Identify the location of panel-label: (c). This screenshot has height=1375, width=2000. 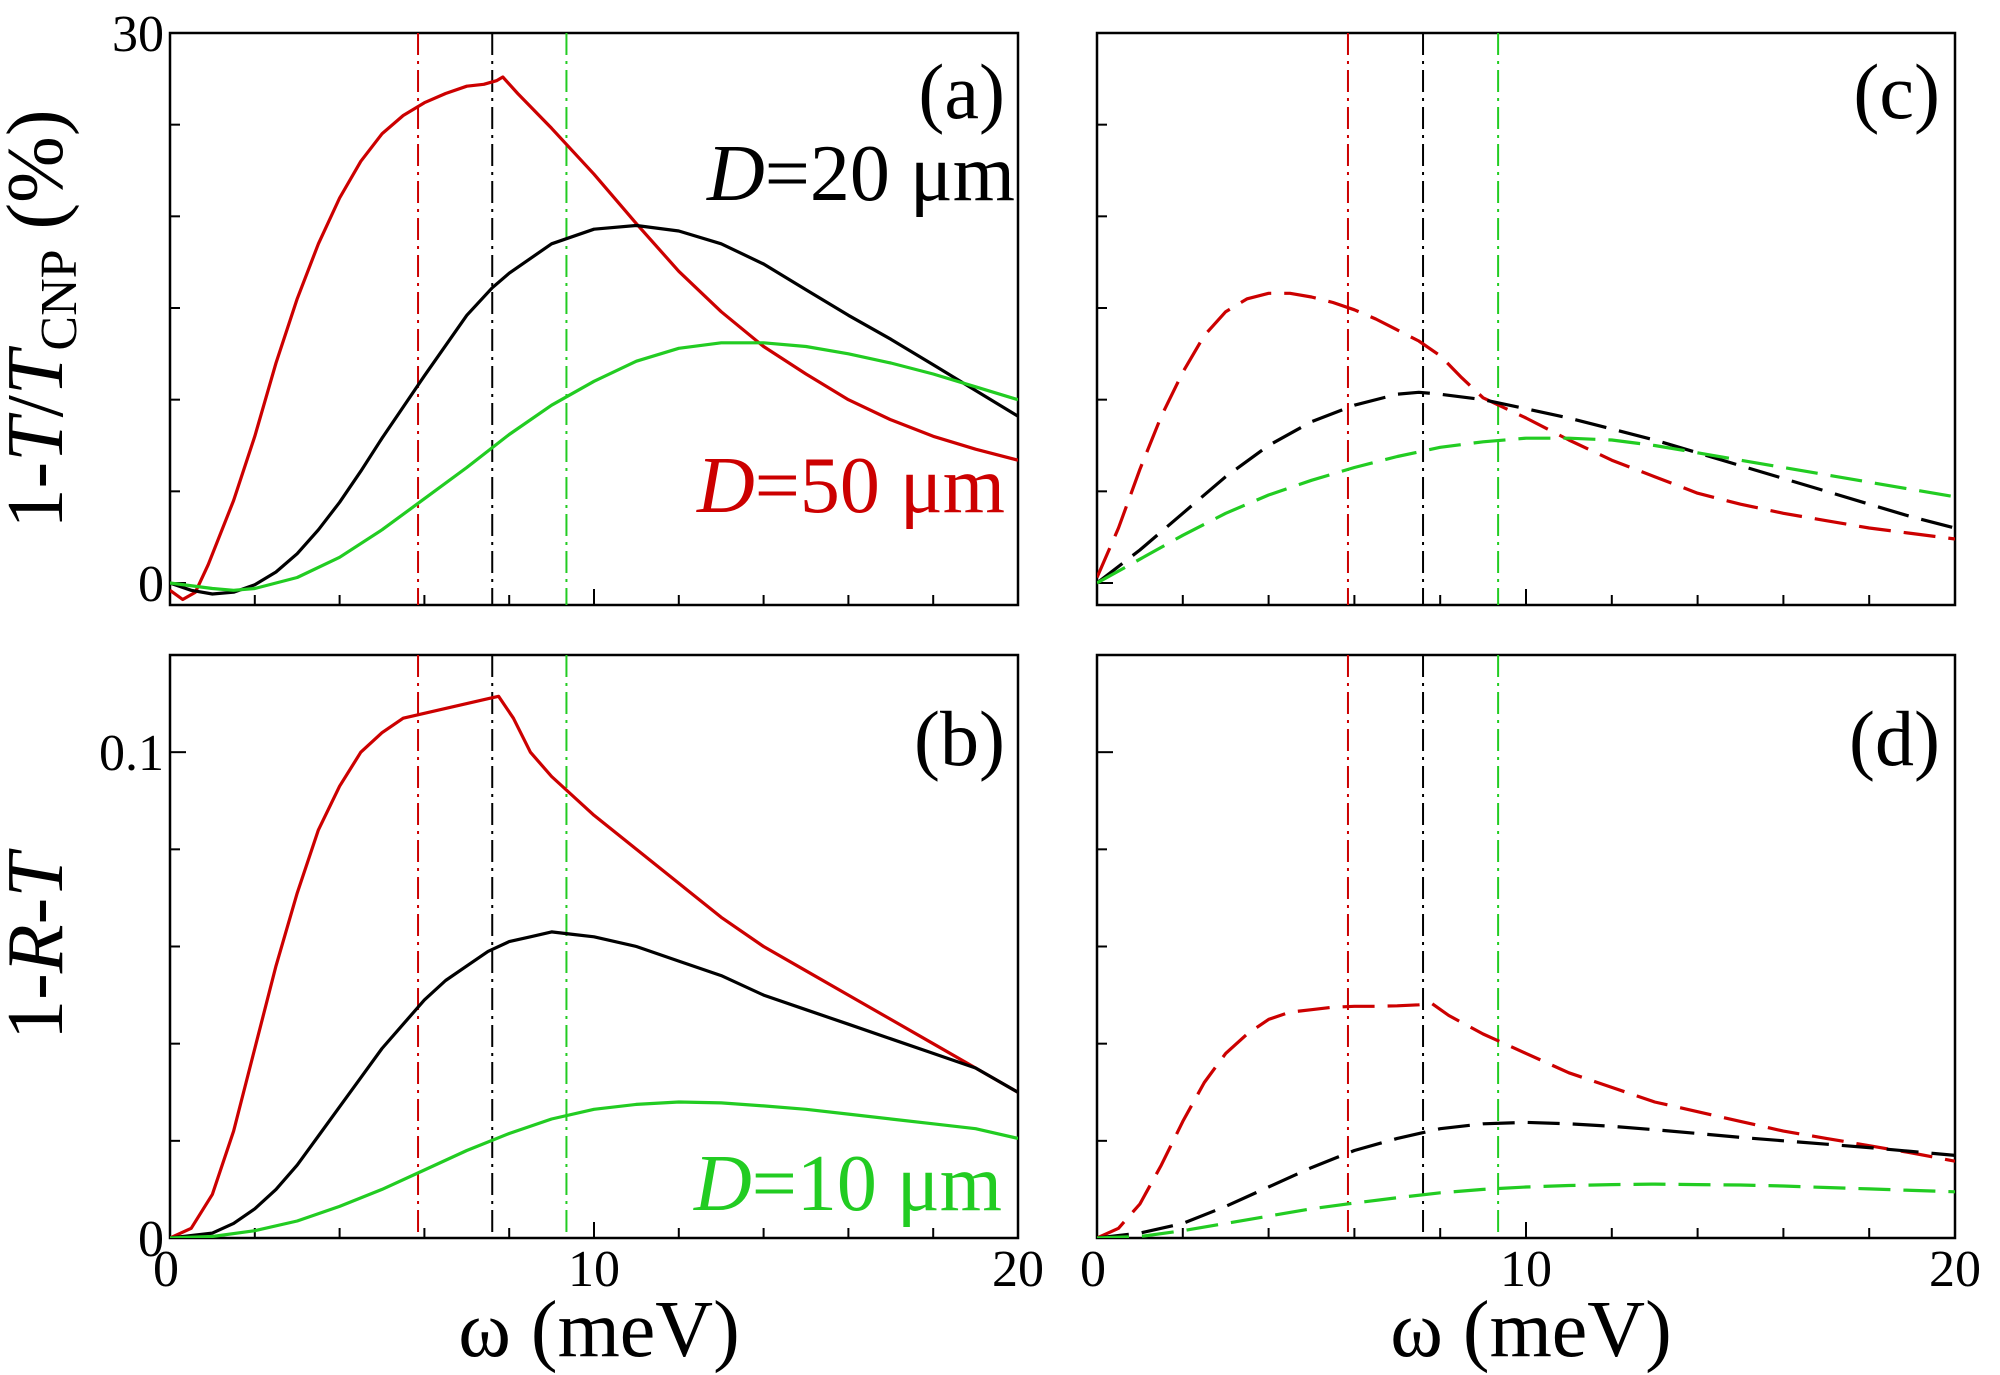
(1896, 91).